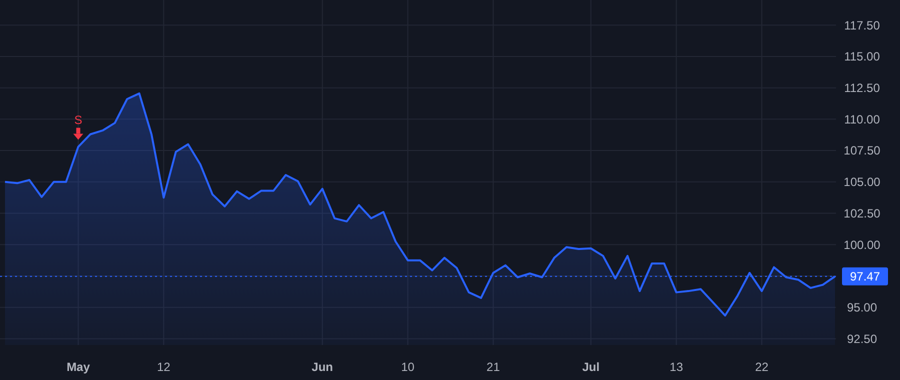 The width and height of the screenshot is (900, 380). Describe the element at coordinates (862, 151) in the screenshot. I see `y-tick-label: 107.50` at that location.